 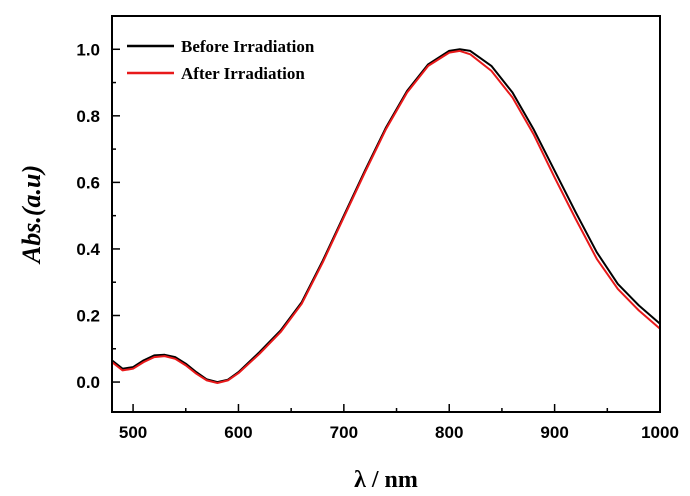 What do you see at coordinates (88, 182) in the screenshot?
I see `y-tick-label: 0.6` at bounding box center [88, 182].